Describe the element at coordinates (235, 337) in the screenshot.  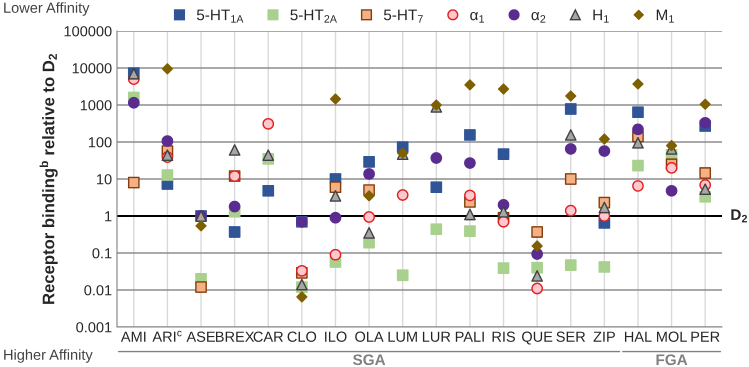
I see `x-tick-label: BREX` at that location.